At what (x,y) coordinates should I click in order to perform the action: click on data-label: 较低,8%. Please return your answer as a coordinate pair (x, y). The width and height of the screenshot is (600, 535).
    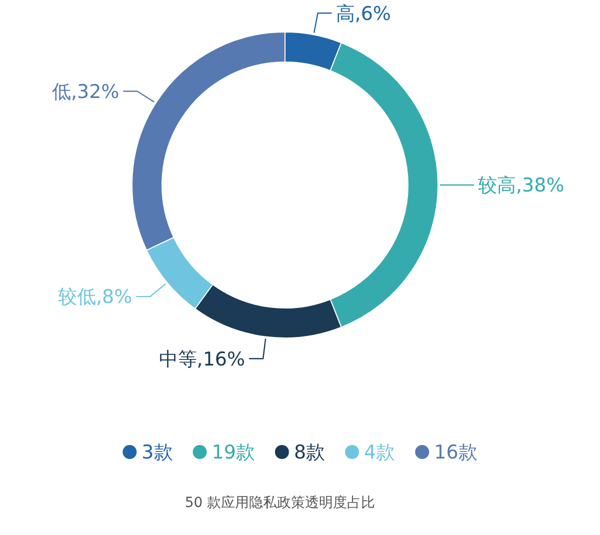
    Looking at the image, I should click on (95, 297).